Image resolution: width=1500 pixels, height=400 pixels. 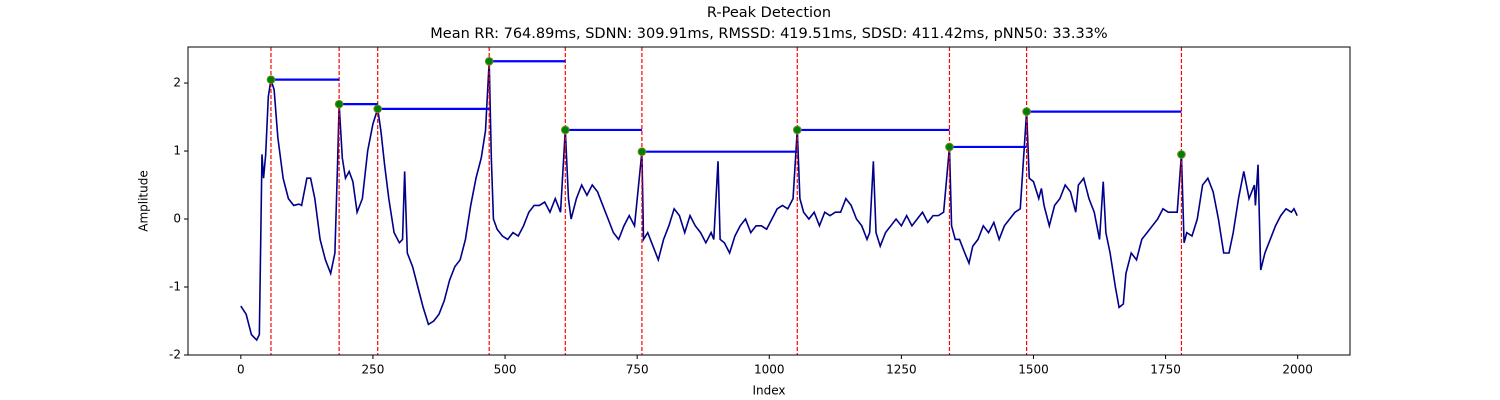 I want to click on chart-title: R-Peak Detection, so click(x=769, y=13).